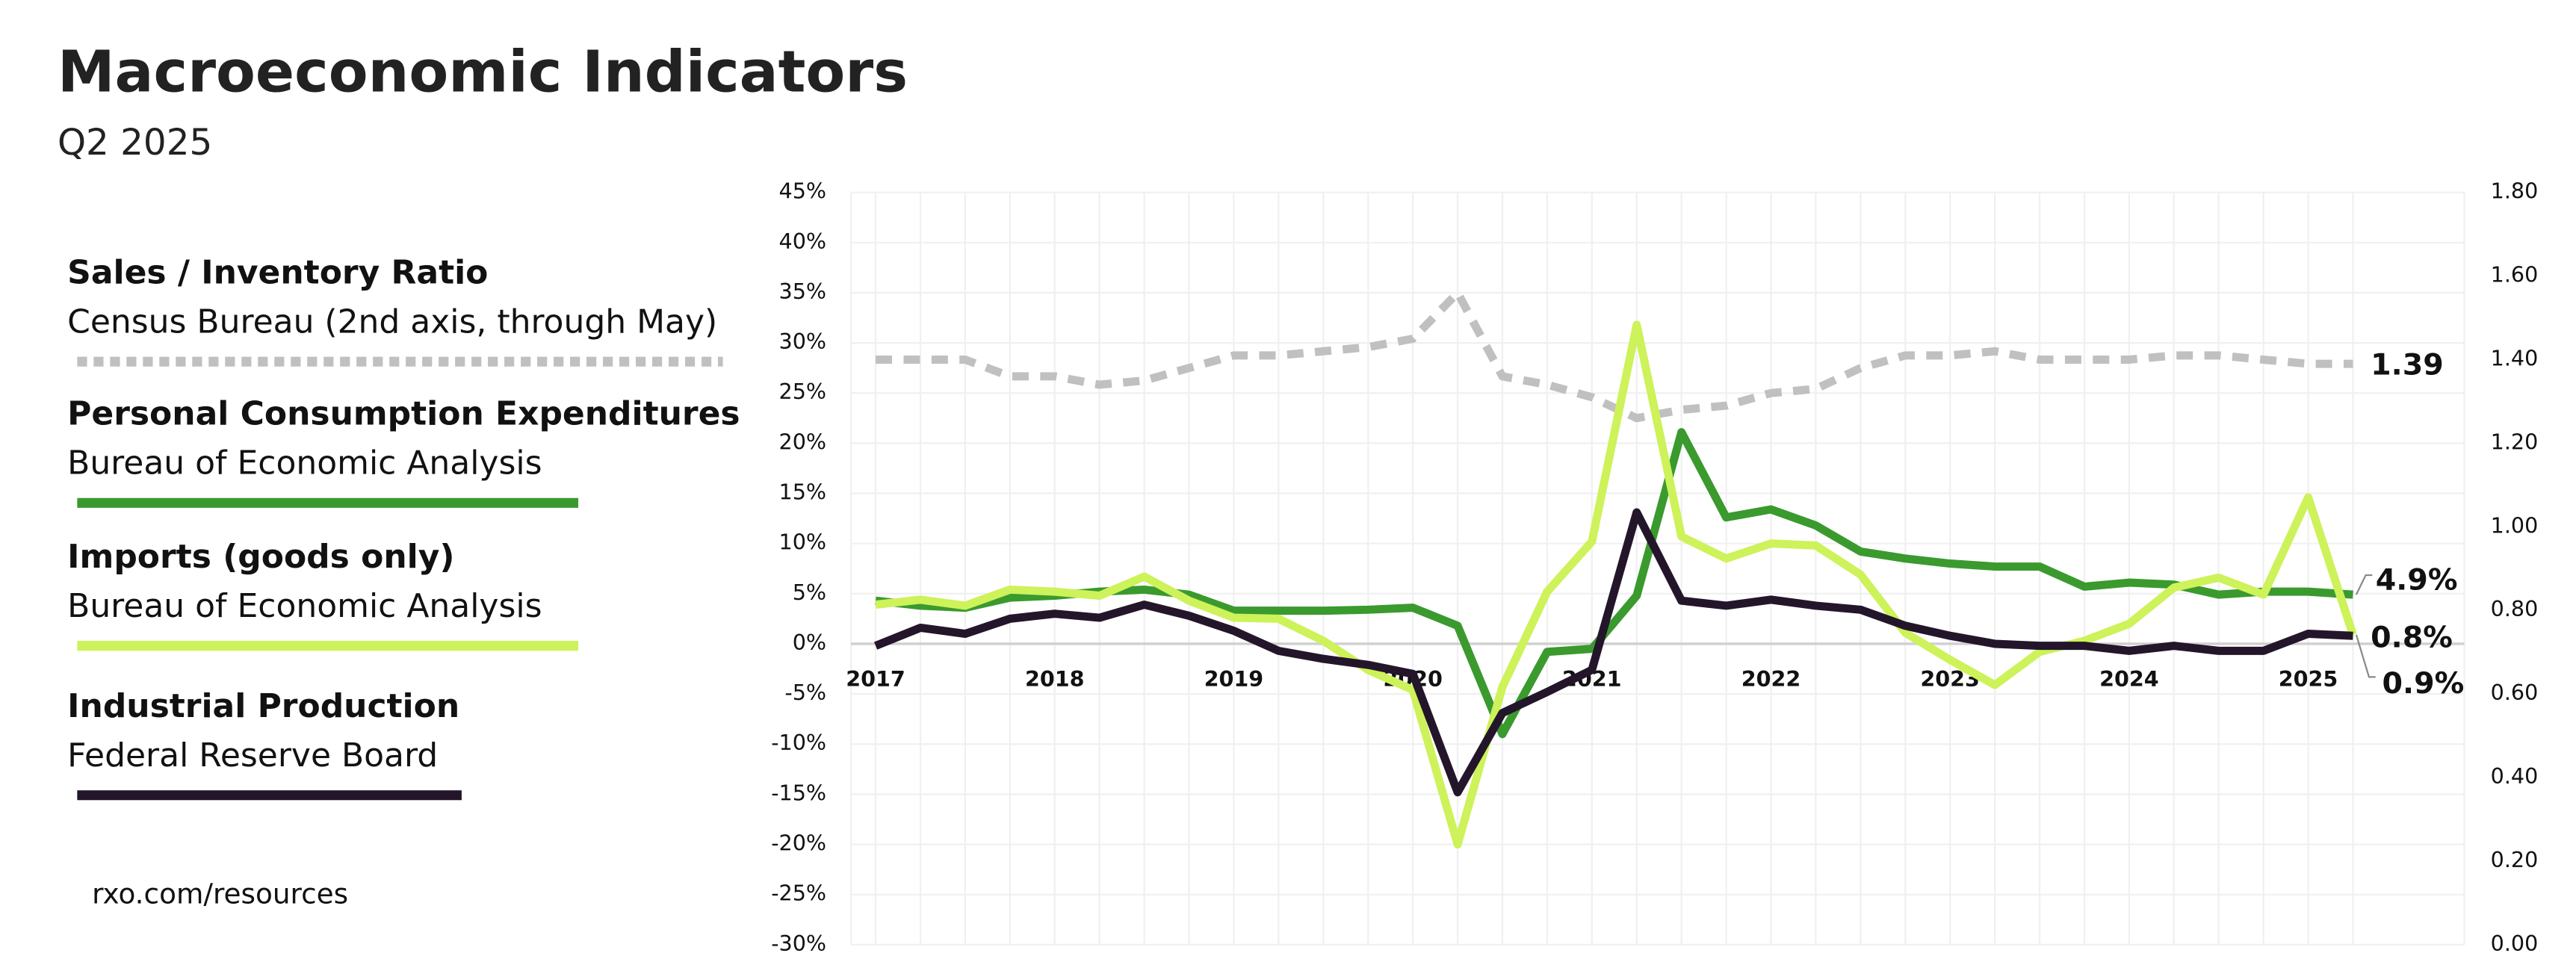  I want to click on y2-tick-label: 1.20, so click(2515, 441).